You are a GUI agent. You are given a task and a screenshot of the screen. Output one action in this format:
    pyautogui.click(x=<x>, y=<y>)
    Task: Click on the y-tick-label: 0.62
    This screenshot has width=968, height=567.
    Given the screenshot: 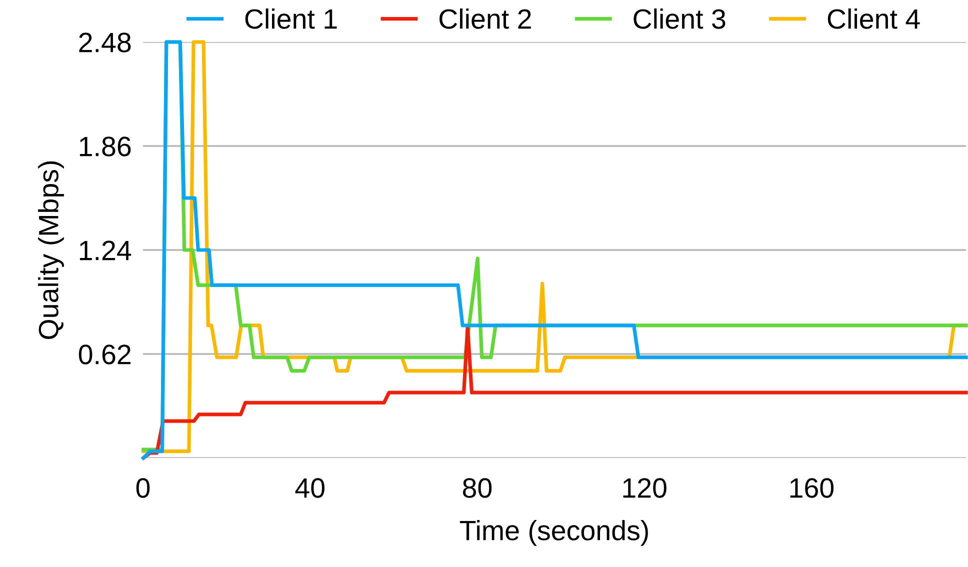 What is the action you would take?
    pyautogui.click(x=104, y=354)
    